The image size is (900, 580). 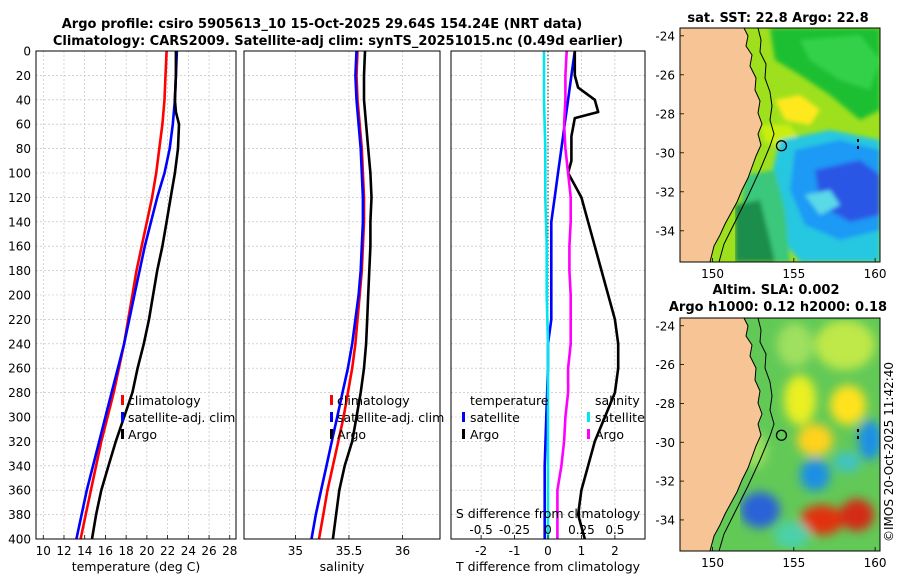 I want to click on s-tick-label: 0.25, so click(x=581, y=530).